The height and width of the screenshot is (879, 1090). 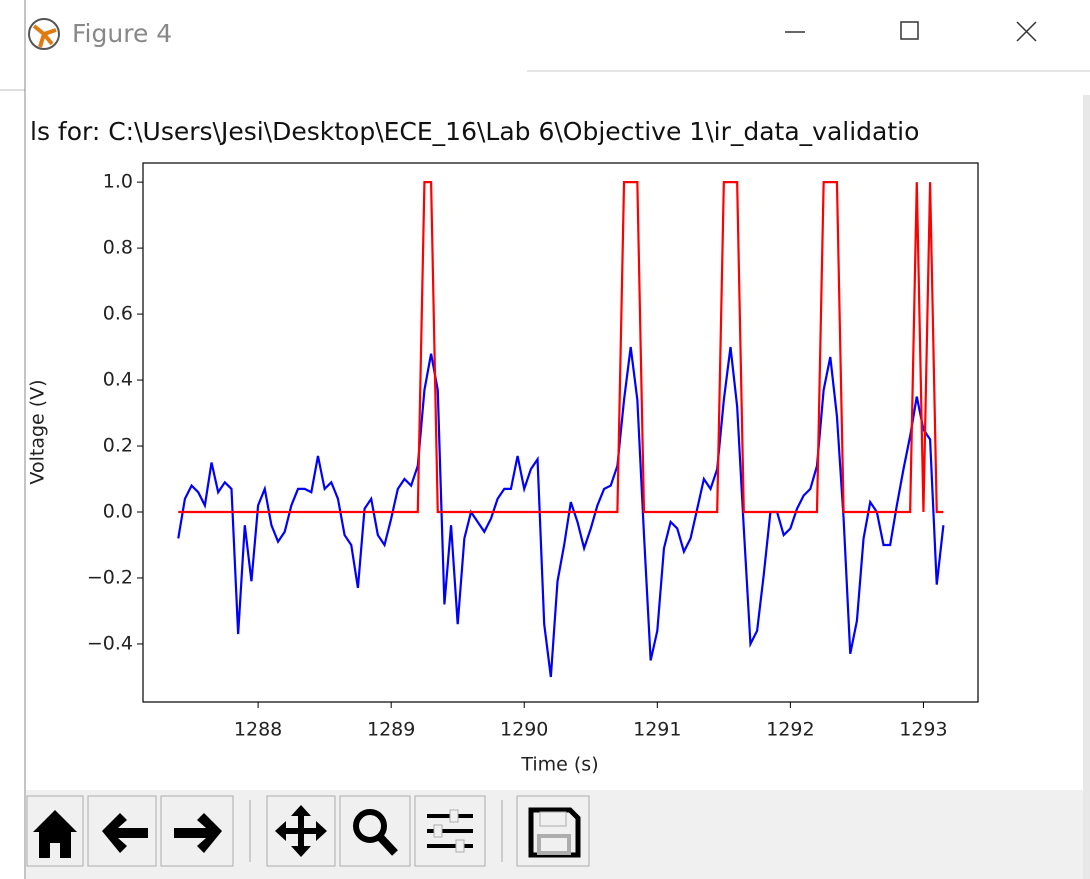 What do you see at coordinates (118, 182) in the screenshot?
I see `y-tick-label: 1.0` at bounding box center [118, 182].